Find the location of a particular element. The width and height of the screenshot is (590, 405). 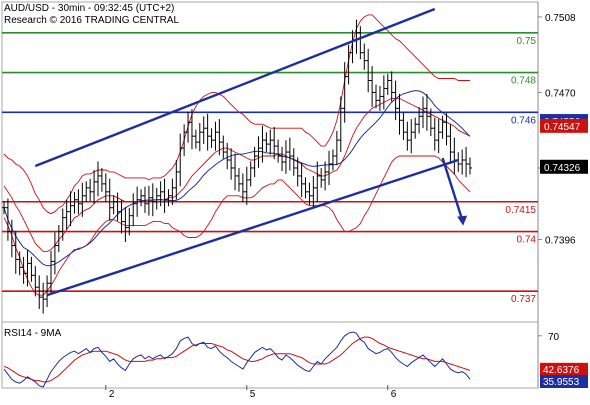

level-label-4: 0.74 is located at coordinates (527, 240).